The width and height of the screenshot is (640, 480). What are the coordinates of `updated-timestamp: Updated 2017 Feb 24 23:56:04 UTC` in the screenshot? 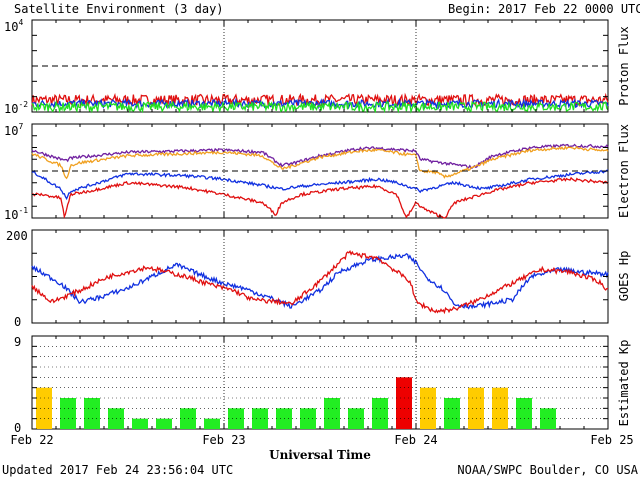 It's located at (117, 470).